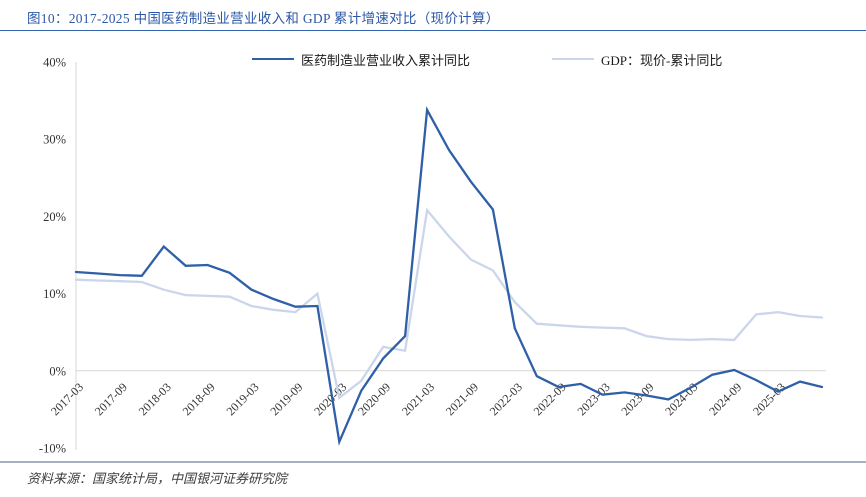 The image size is (866, 497). Describe the element at coordinates (433, 30) in the screenshot. I see `title-rule` at that location.